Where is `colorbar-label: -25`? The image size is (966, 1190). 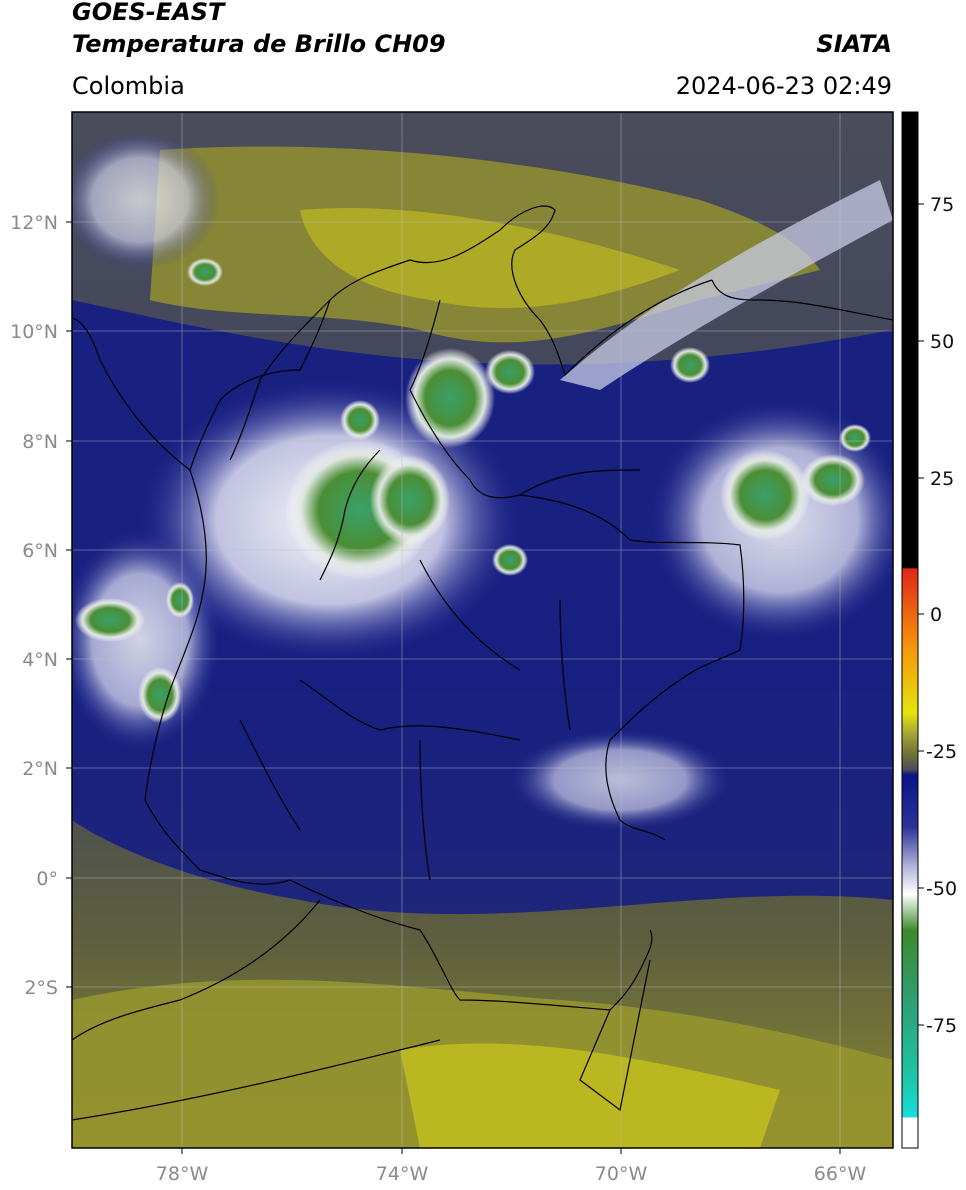 colorbar-label: -25 is located at coordinates (941, 752).